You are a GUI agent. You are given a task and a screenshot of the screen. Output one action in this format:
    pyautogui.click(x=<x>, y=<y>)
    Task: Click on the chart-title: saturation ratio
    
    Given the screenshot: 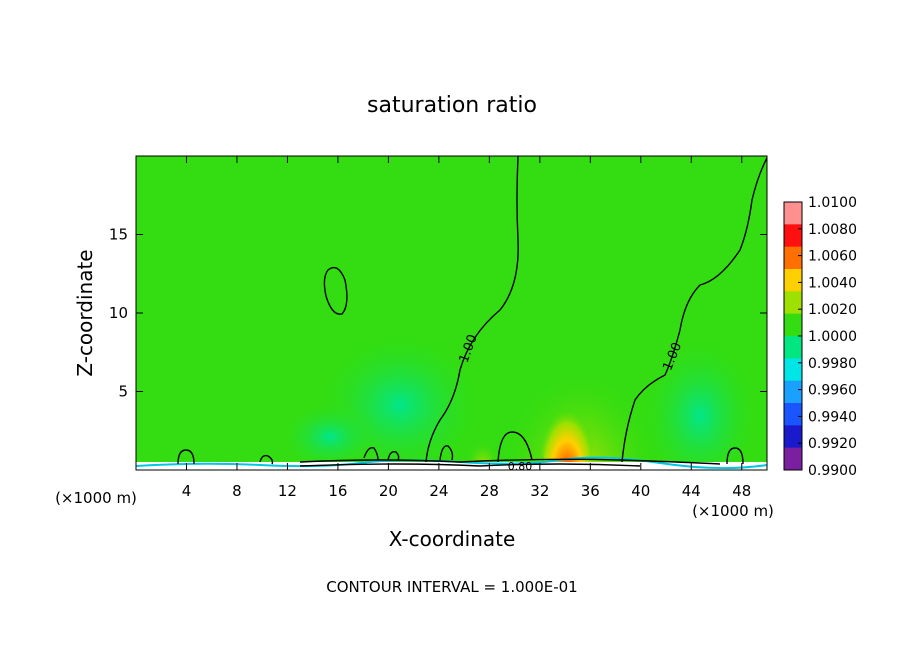 What is the action you would take?
    pyautogui.click(x=452, y=105)
    